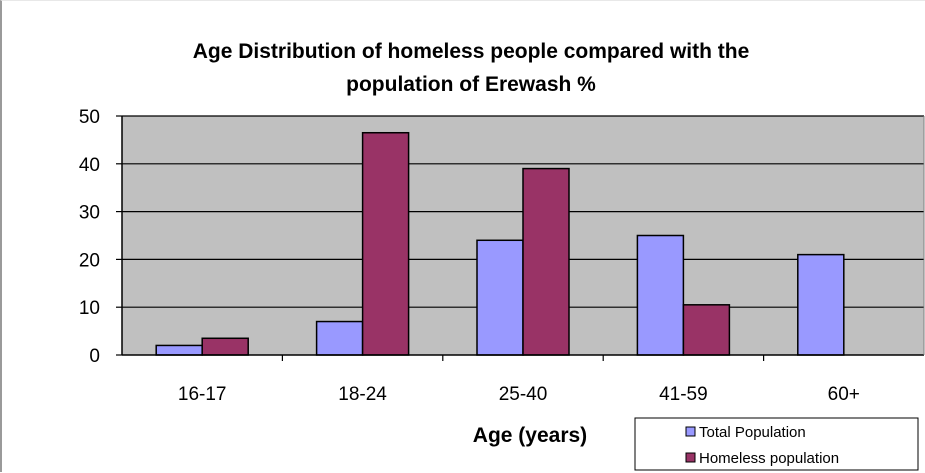  I want to click on x-tick-label: 41-59, so click(683, 394).